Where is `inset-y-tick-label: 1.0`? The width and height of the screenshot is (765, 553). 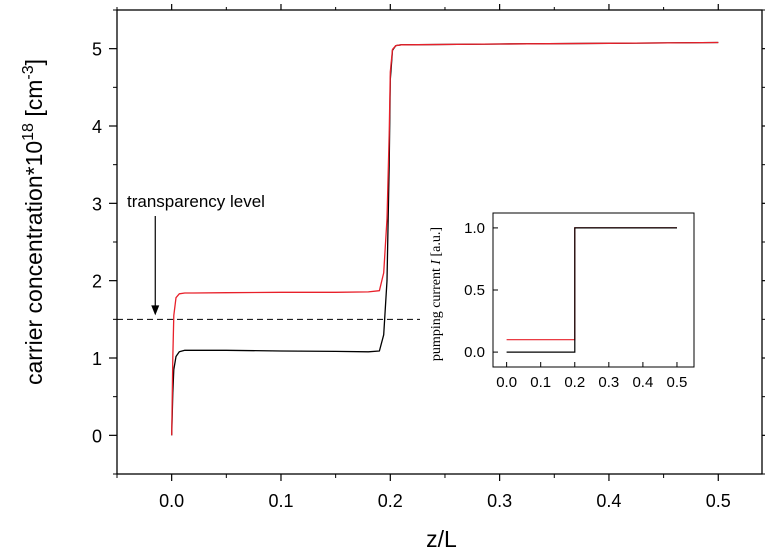
inset-y-tick-label: 1.0 is located at coordinates (474, 228).